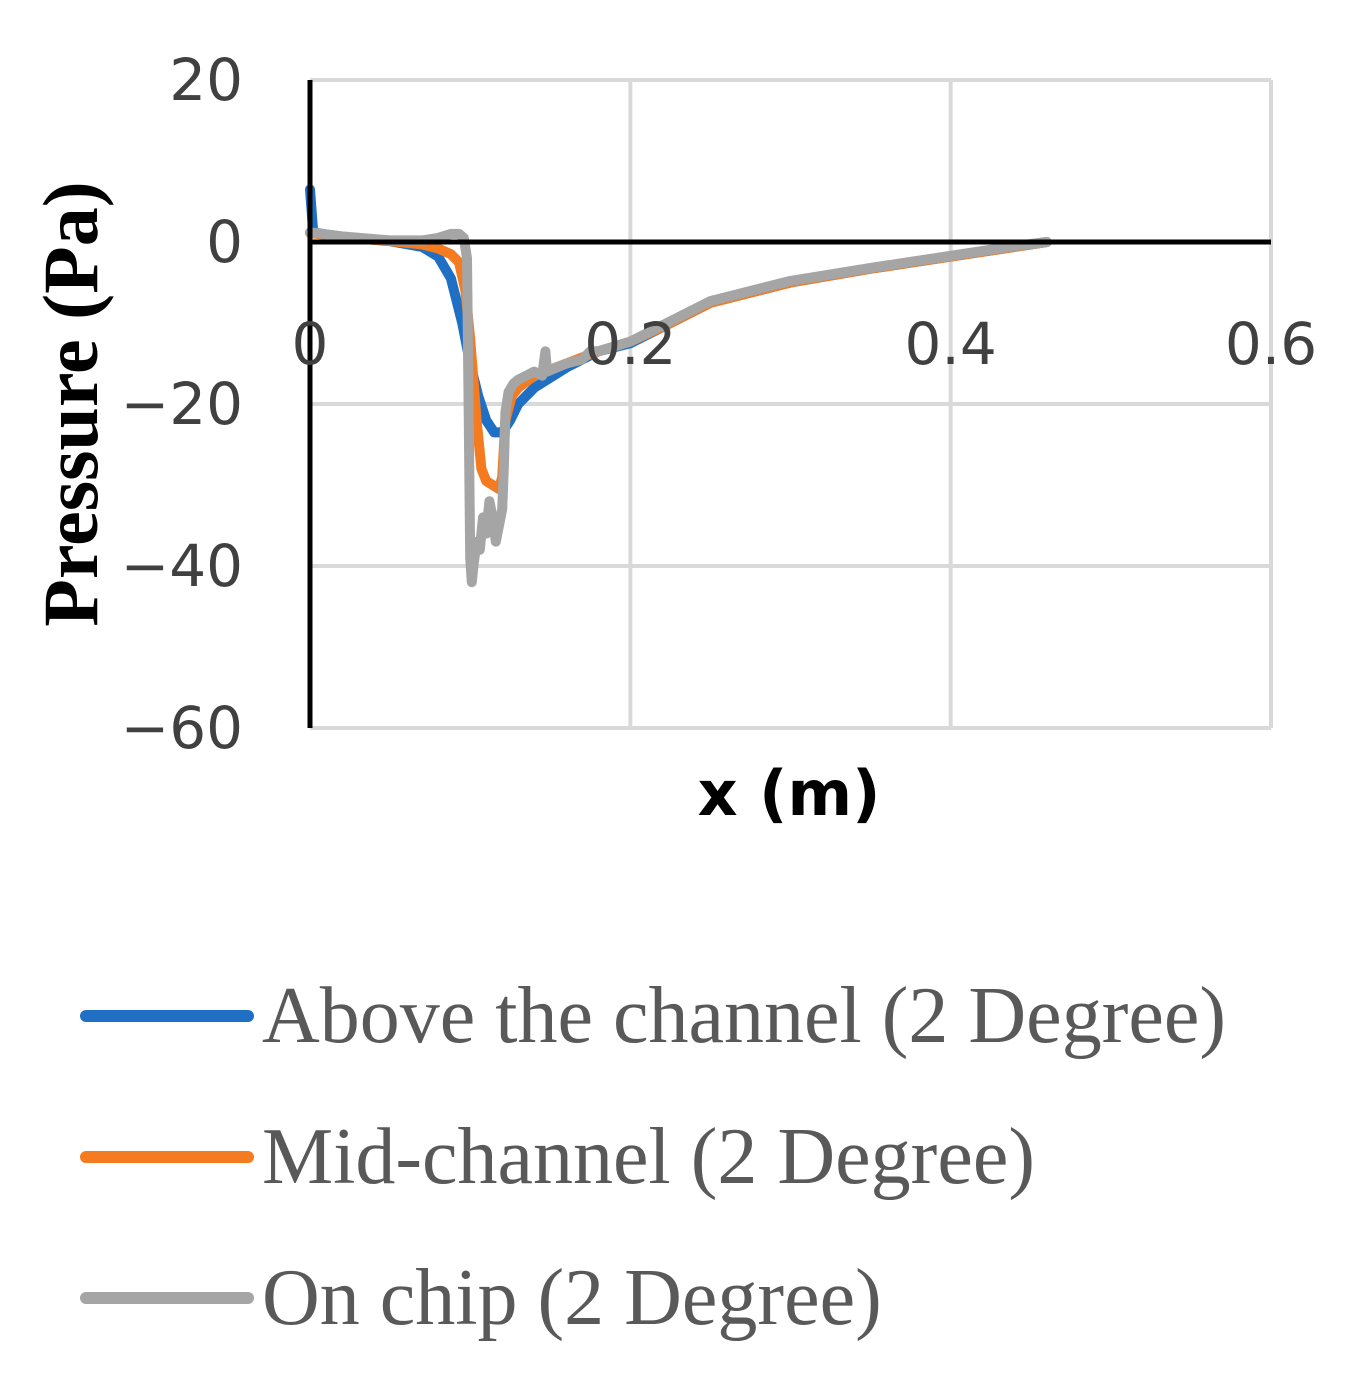  I want to click on y-tick-label: −40, so click(182, 566).